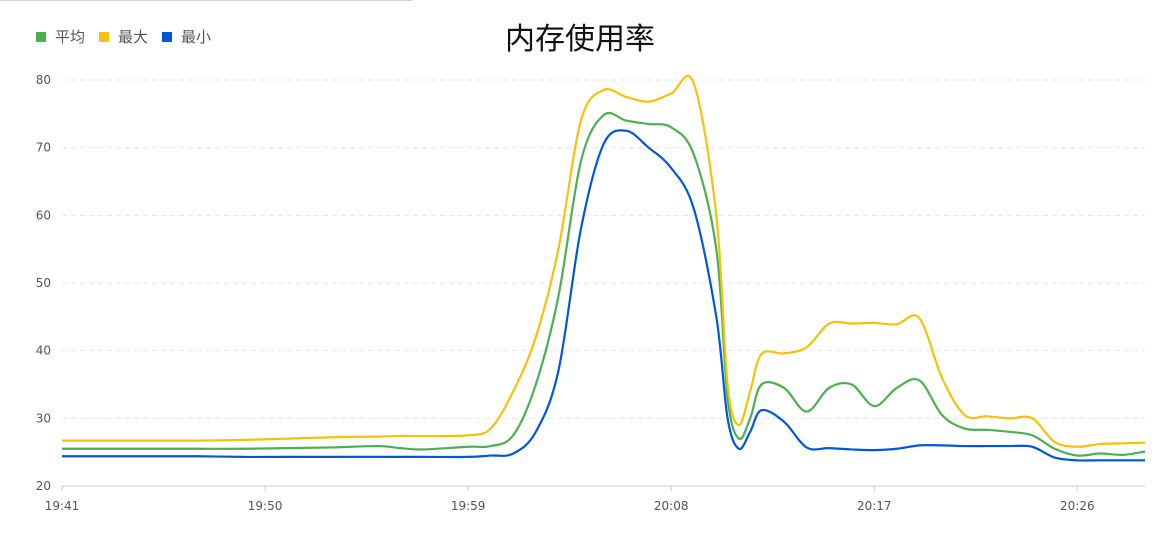 The height and width of the screenshot is (550, 1175). What do you see at coordinates (41, 36) in the screenshot?
I see `legend-swatch-avg` at bounding box center [41, 36].